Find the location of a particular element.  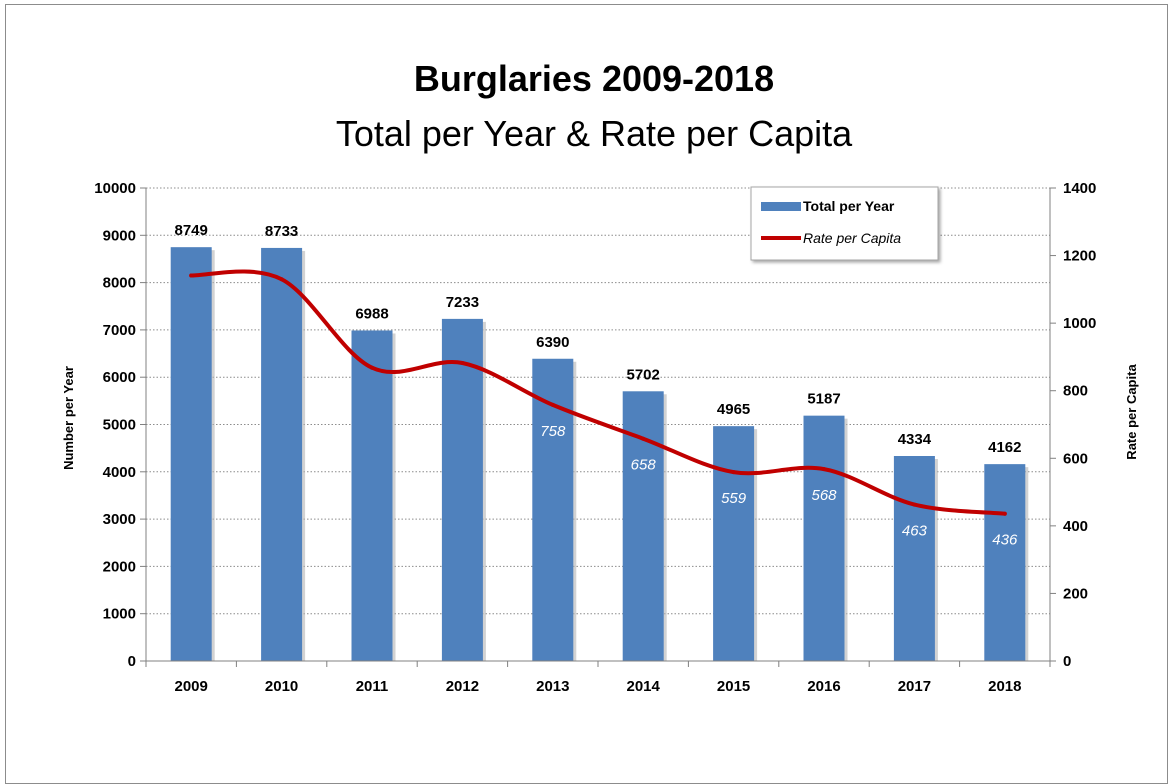

y-tick-label-left: 1000 is located at coordinates (119, 614).